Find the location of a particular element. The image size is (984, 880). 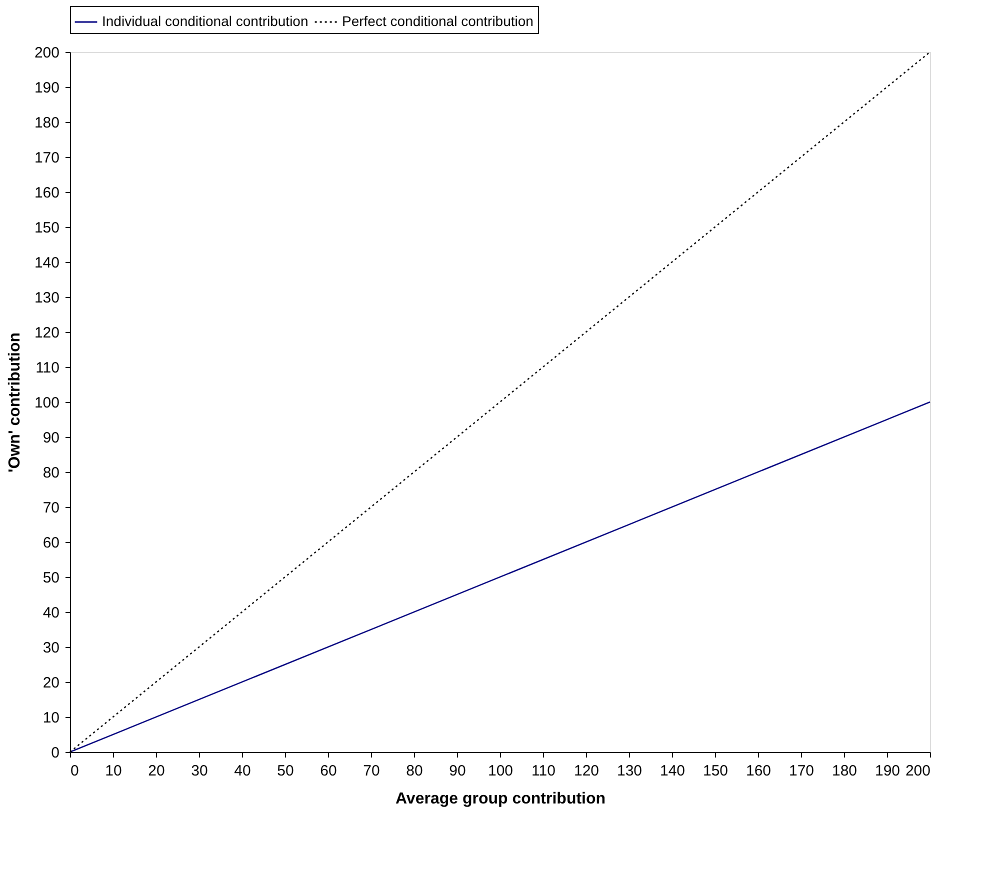

x-tick-label: 90 is located at coordinates (457, 771).